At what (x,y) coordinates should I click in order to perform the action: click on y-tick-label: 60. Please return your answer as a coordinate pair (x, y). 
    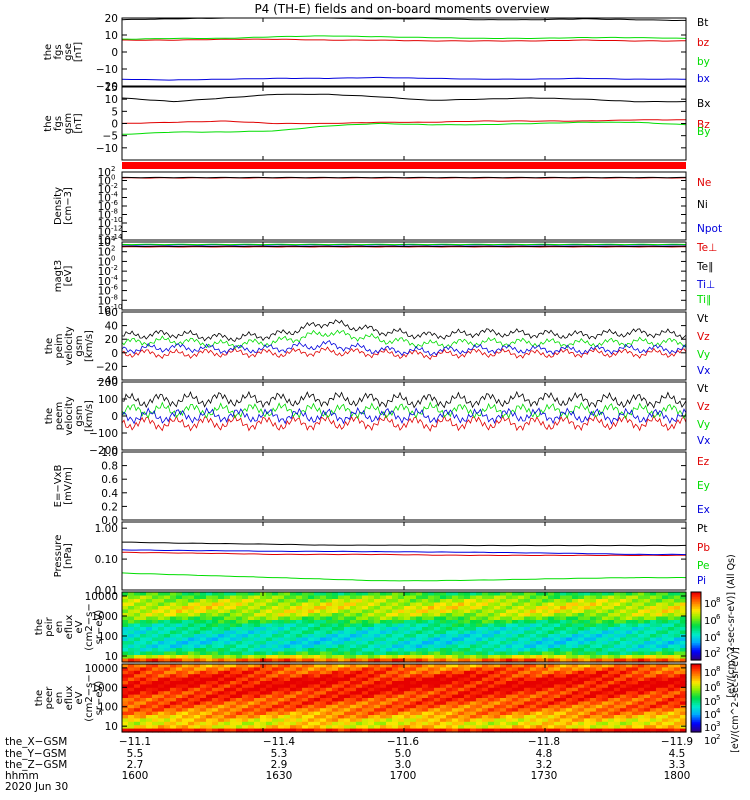
    Looking at the image, I should click on (111, 313).